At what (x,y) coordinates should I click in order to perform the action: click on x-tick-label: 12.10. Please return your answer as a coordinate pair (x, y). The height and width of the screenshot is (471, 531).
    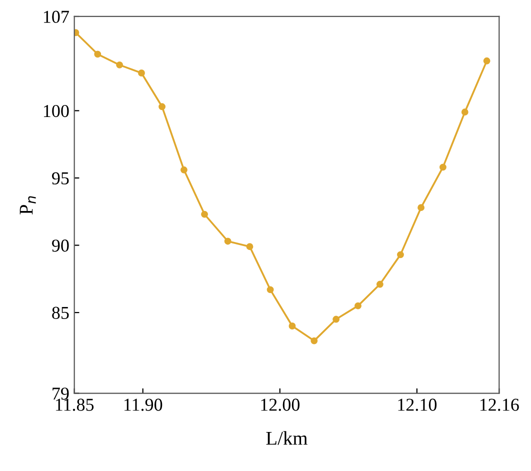
    Looking at the image, I should click on (417, 404).